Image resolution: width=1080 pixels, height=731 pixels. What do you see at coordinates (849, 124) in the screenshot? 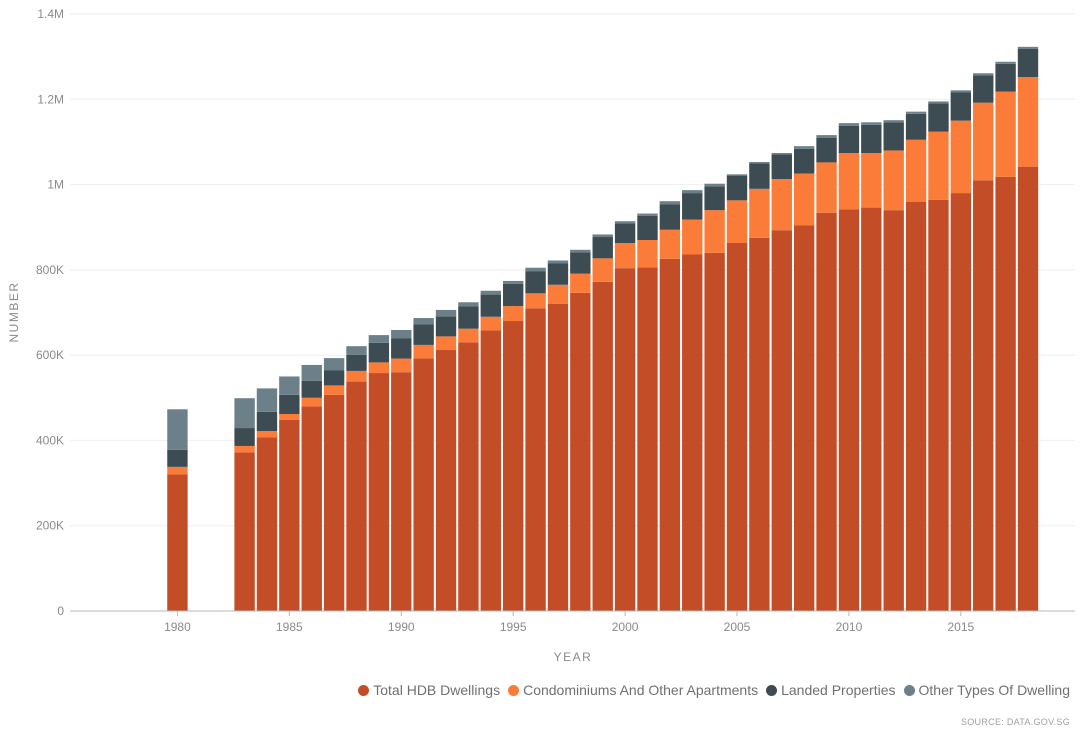
I see `bar-segment-2010-other-types-of-dwelling` at bounding box center [849, 124].